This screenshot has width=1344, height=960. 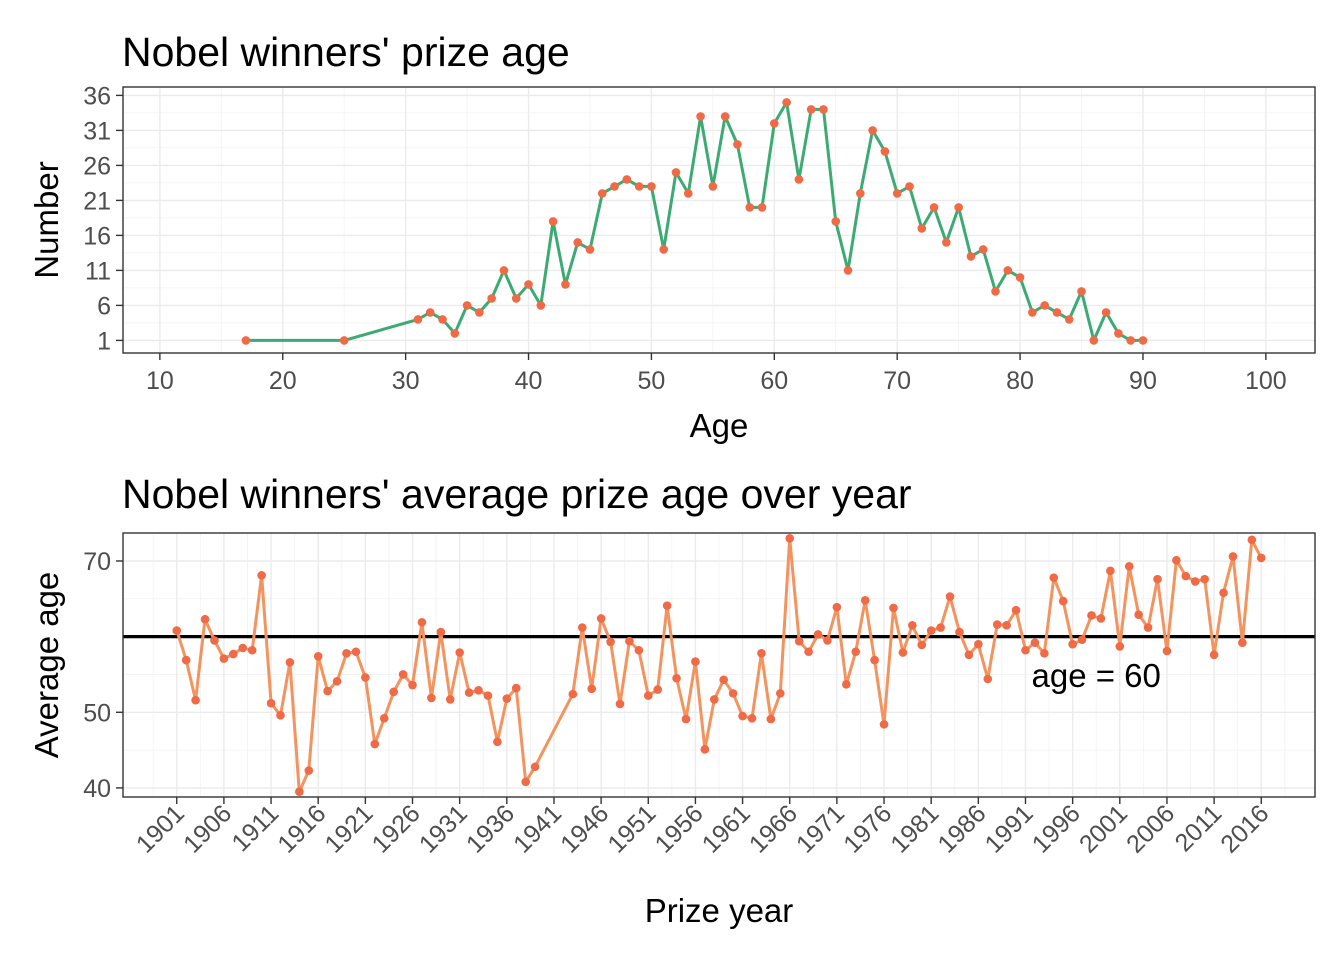 What do you see at coordinates (97, 166) in the screenshot?
I see `y-tick-label: 26` at bounding box center [97, 166].